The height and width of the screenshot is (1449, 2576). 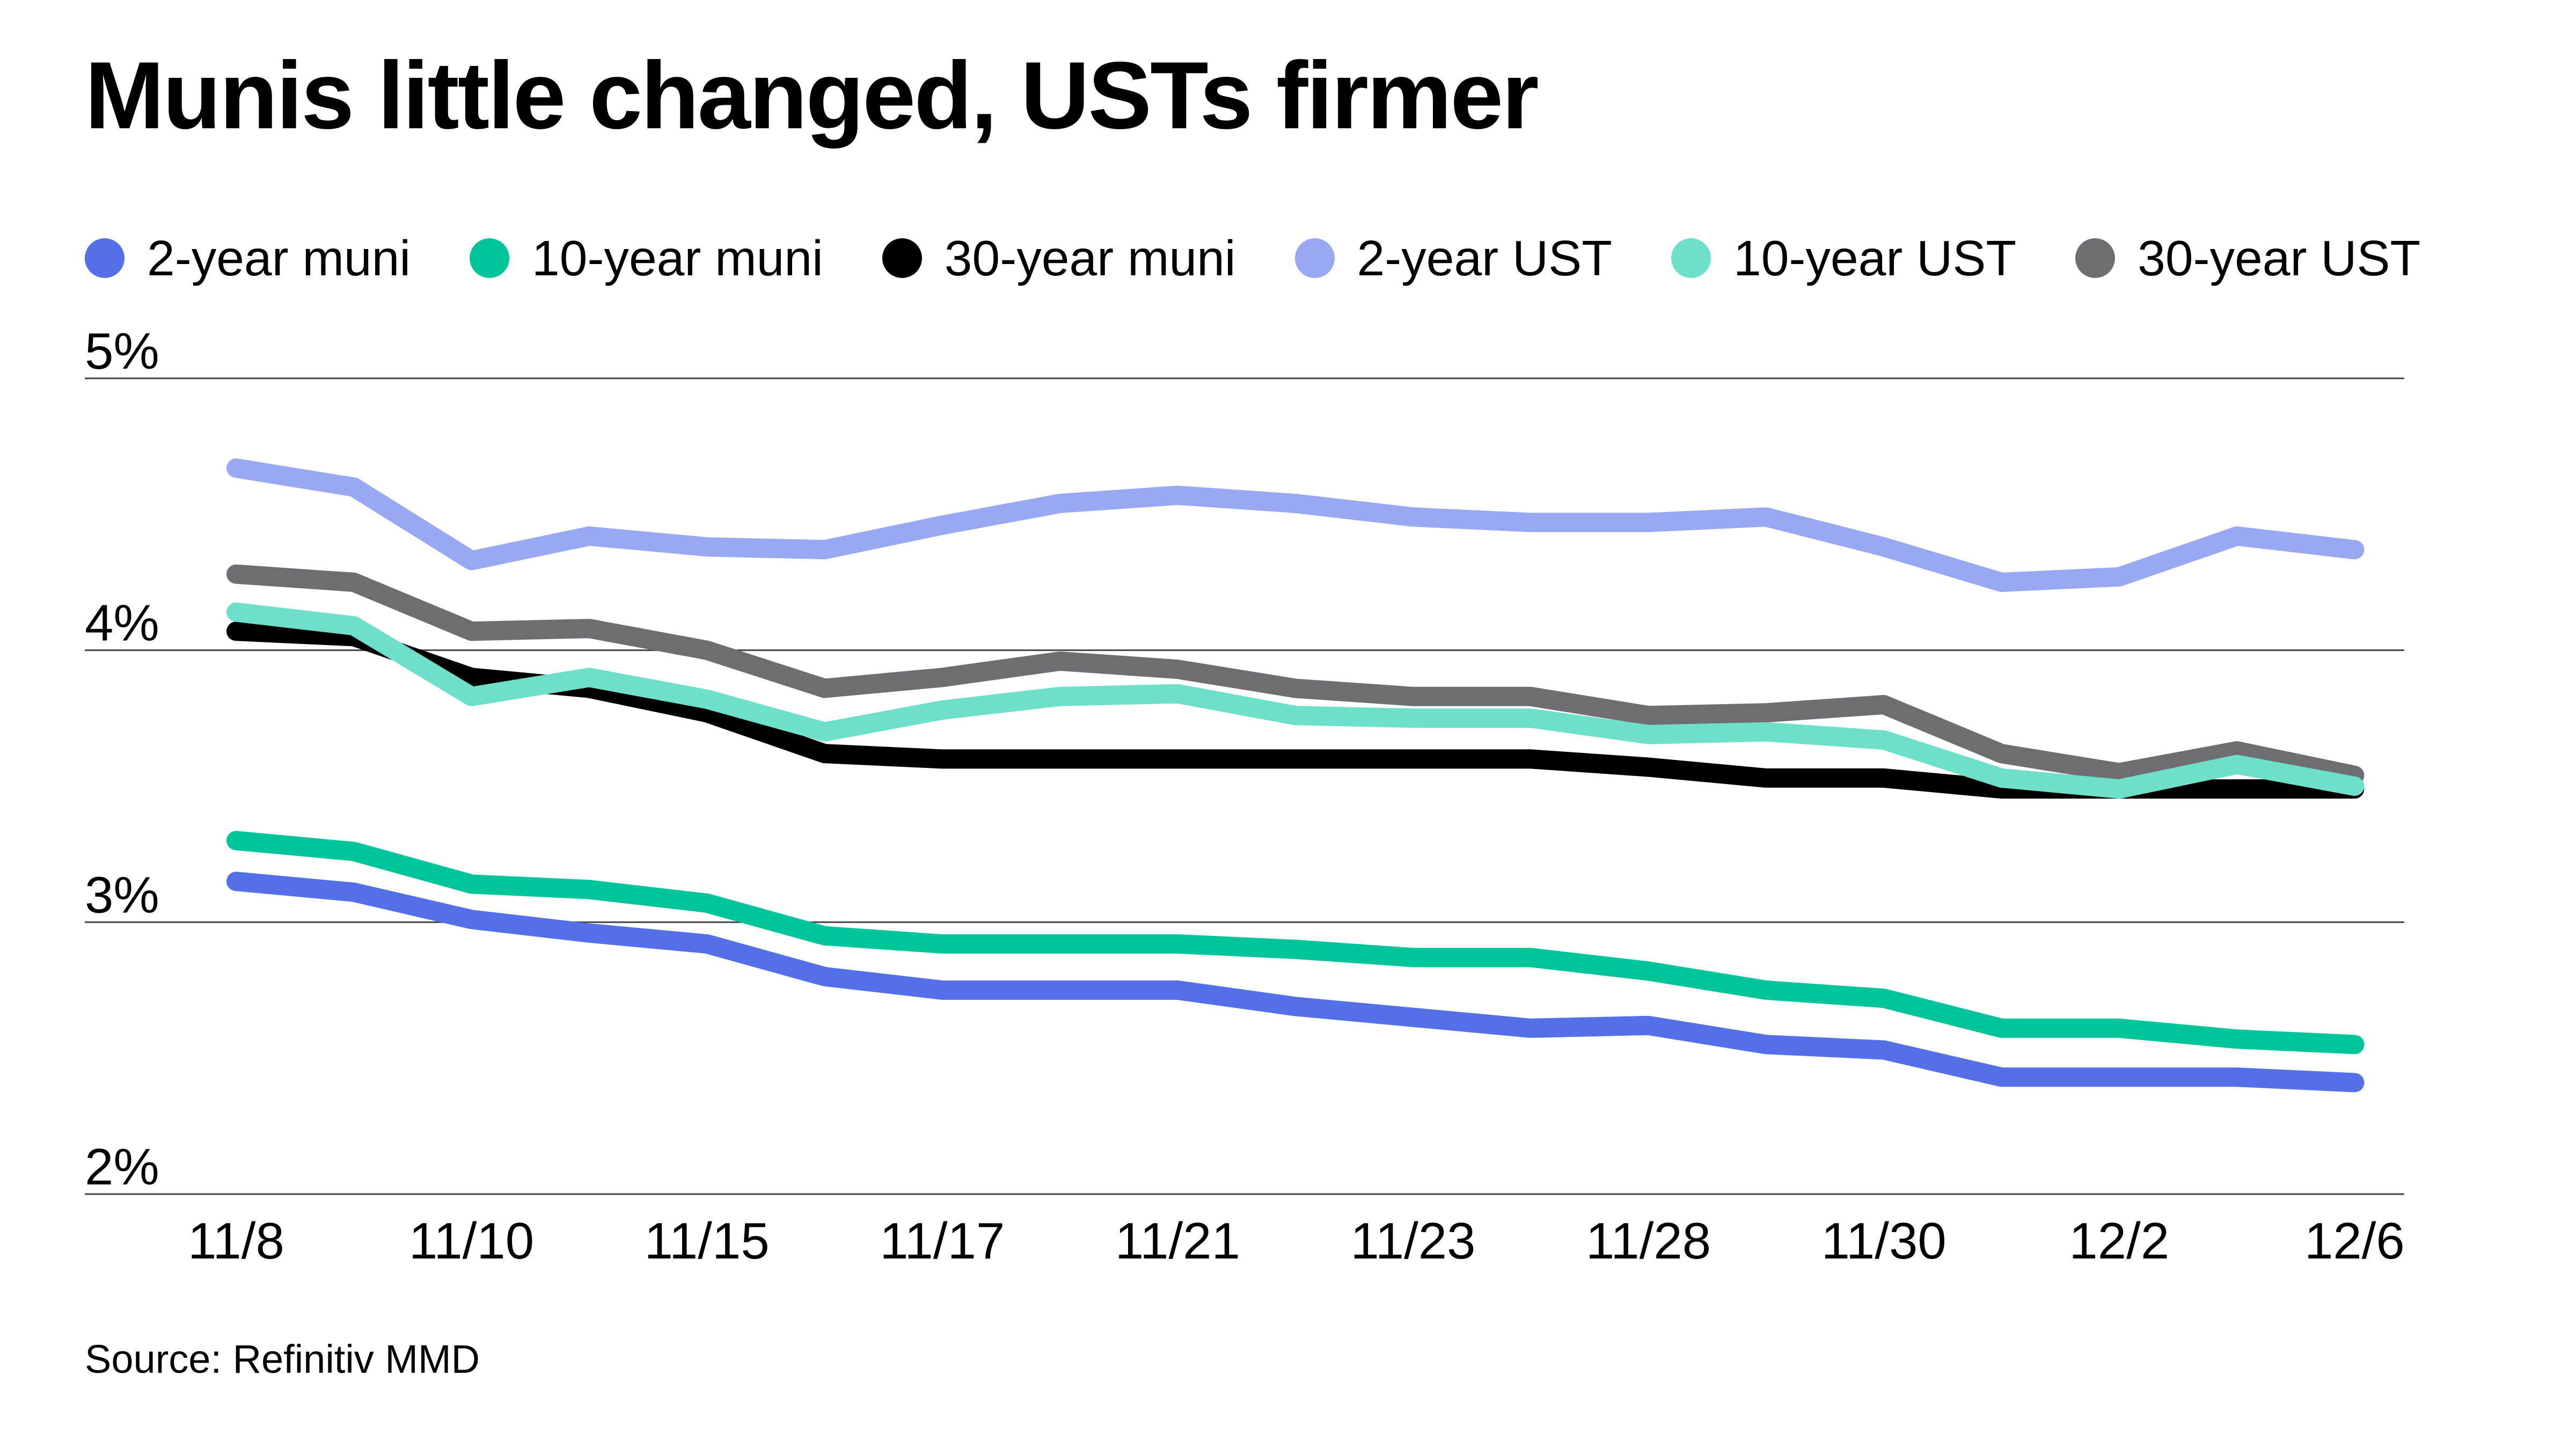 What do you see at coordinates (812, 95) in the screenshot?
I see `chart-title: Munis little changed, USTs firmer` at bounding box center [812, 95].